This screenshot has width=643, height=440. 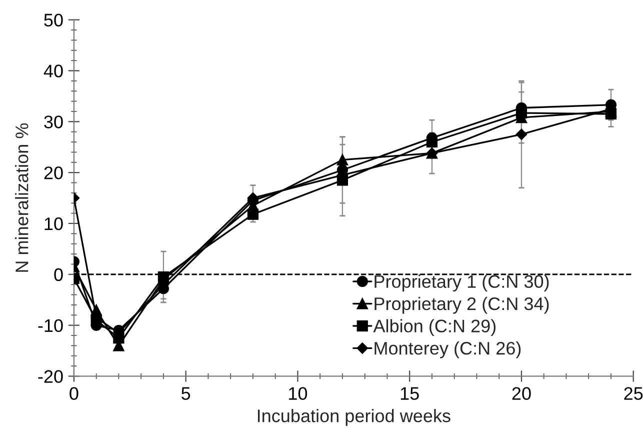 What do you see at coordinates (461, 283) in the screenshot?
I see `legend-label: Proprietary 1 (C:N 30)` at bounding box center [461, 283].